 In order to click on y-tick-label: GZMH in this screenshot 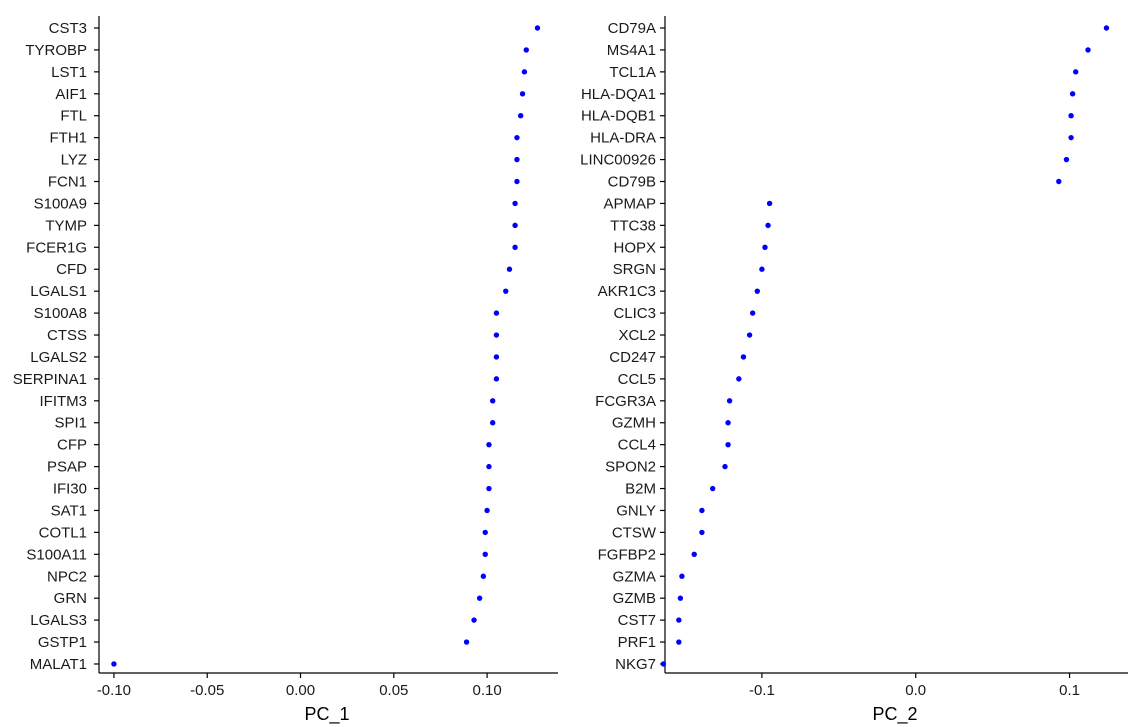, I will do `click(634, 423)`.